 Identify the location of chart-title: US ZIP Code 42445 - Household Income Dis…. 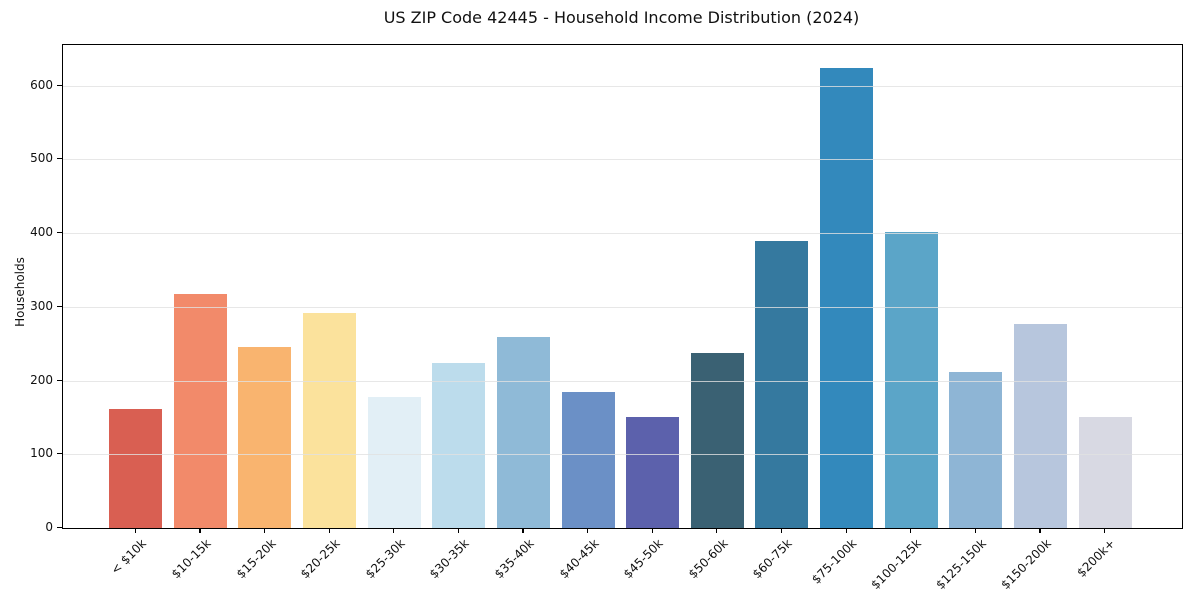
(621, 17).